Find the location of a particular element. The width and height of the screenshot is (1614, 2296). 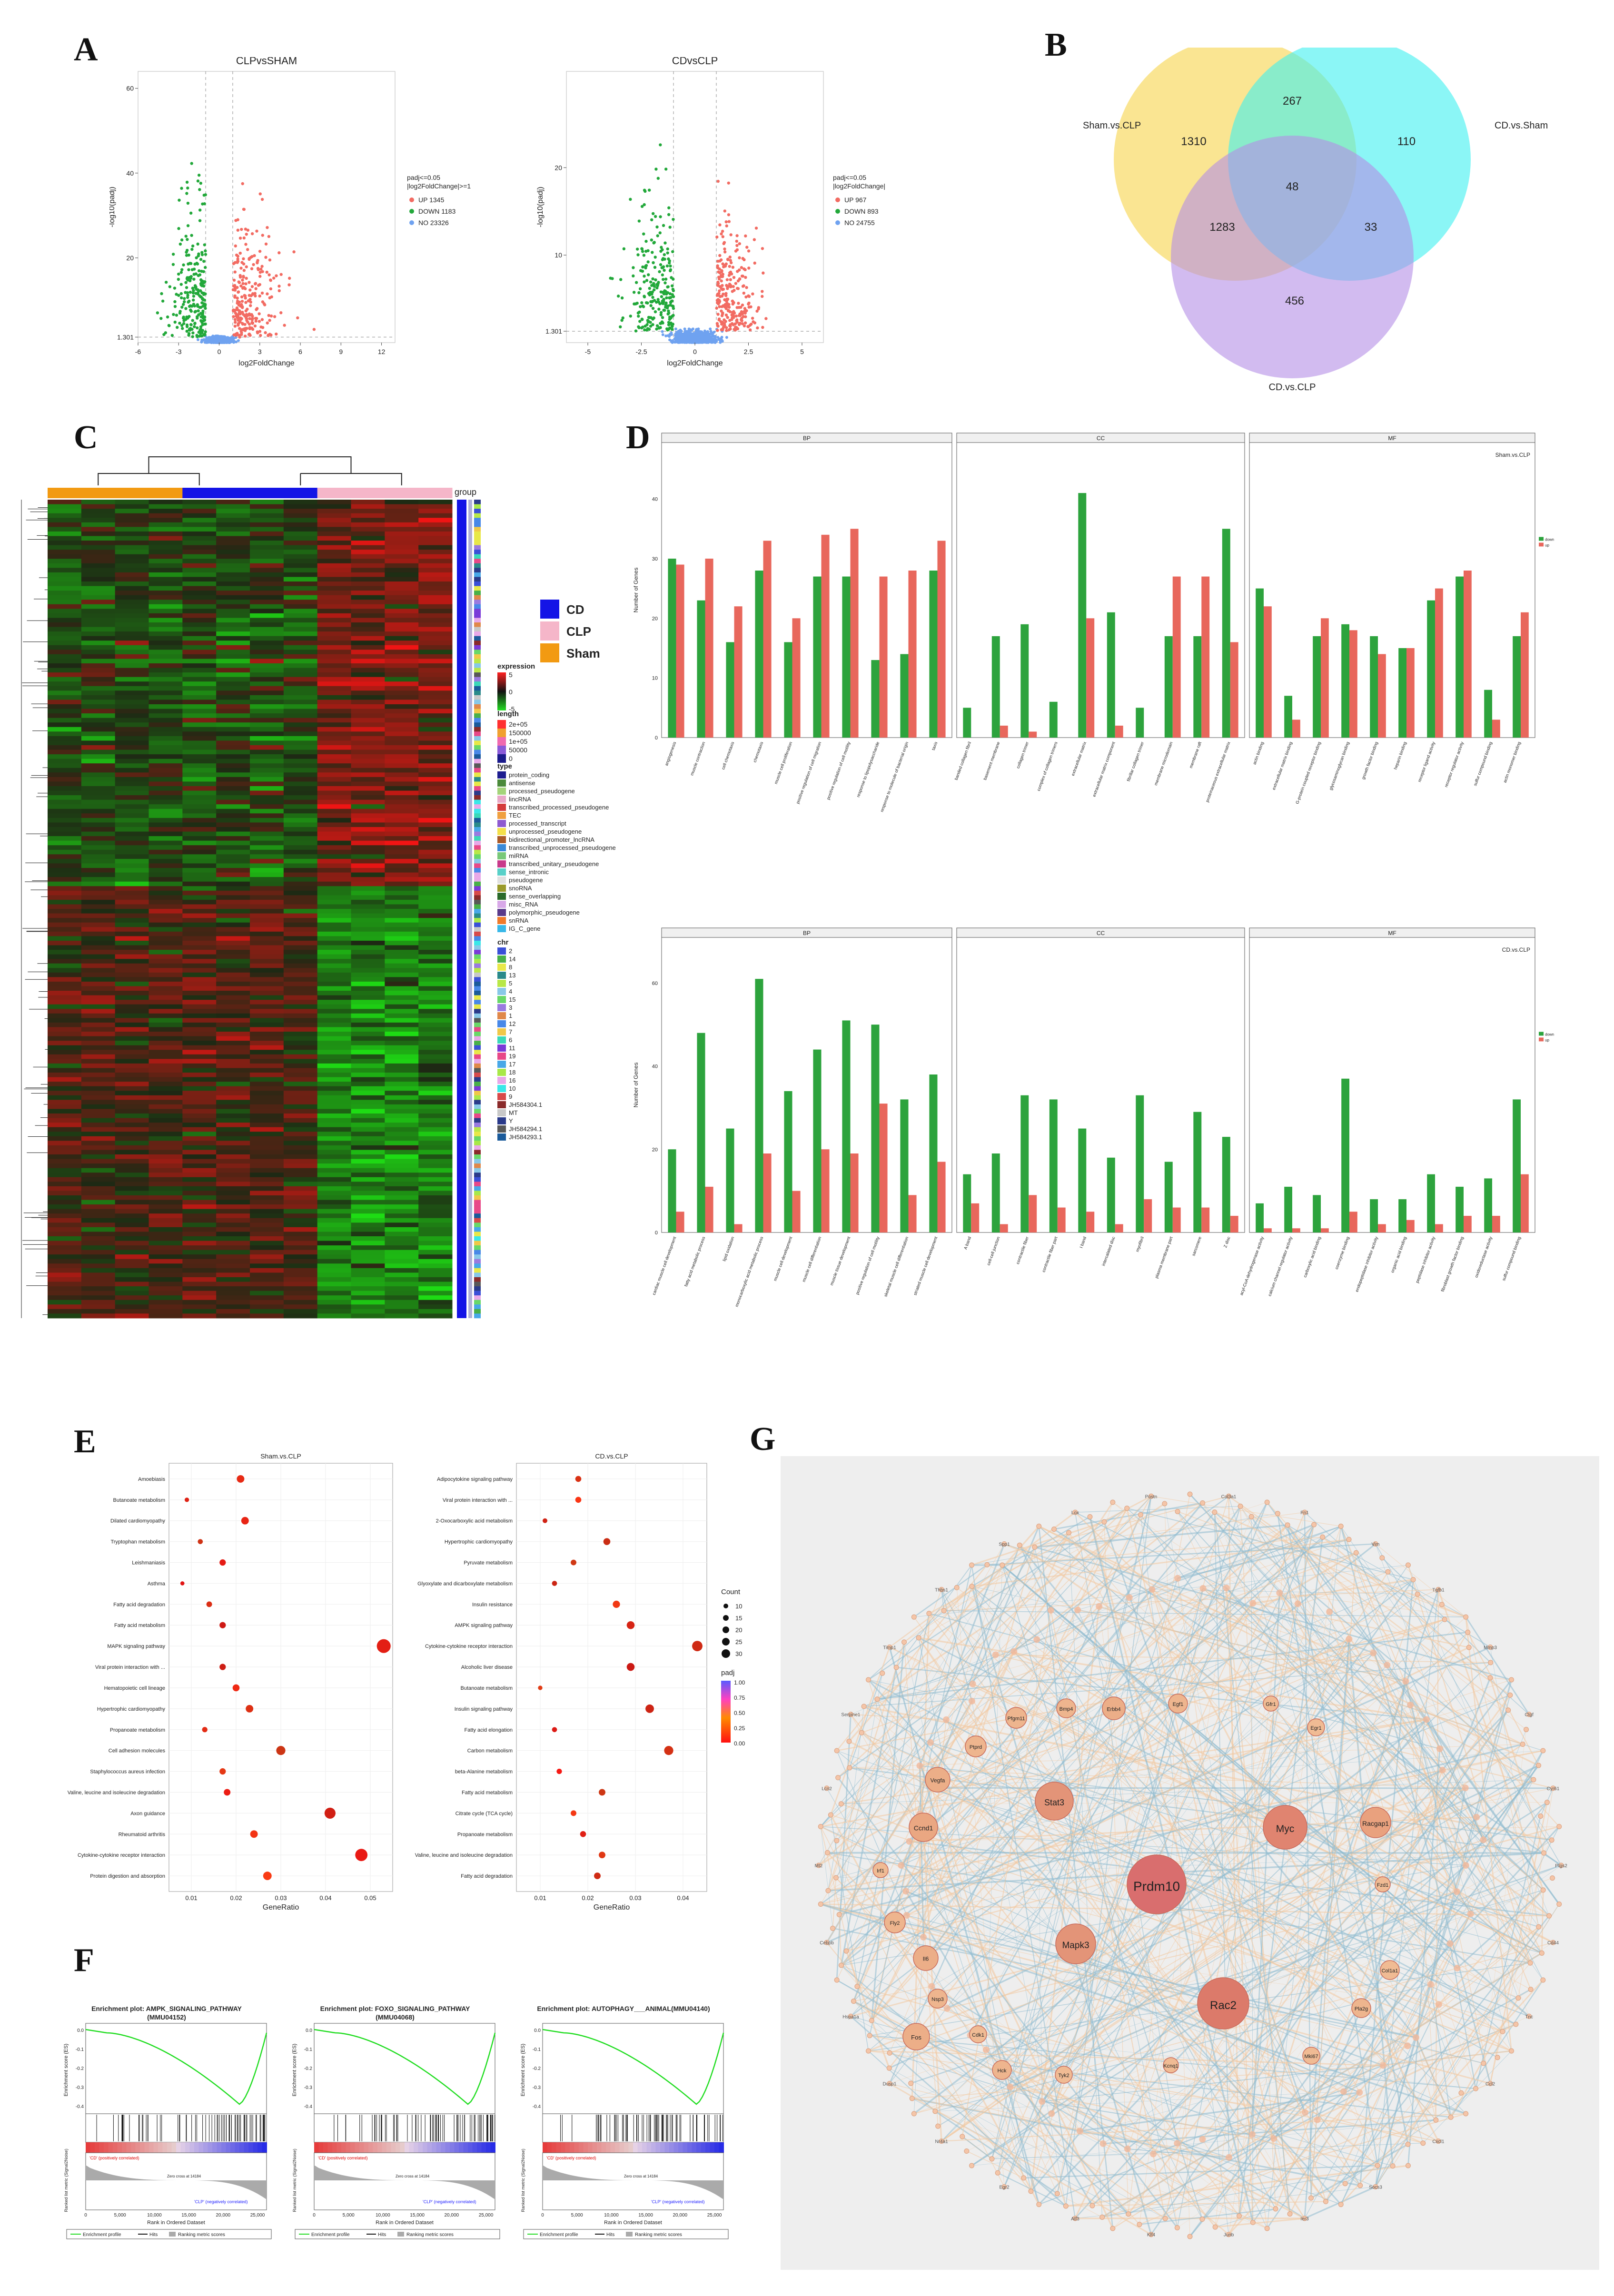

plot-area is located at coordinates (695, 207).